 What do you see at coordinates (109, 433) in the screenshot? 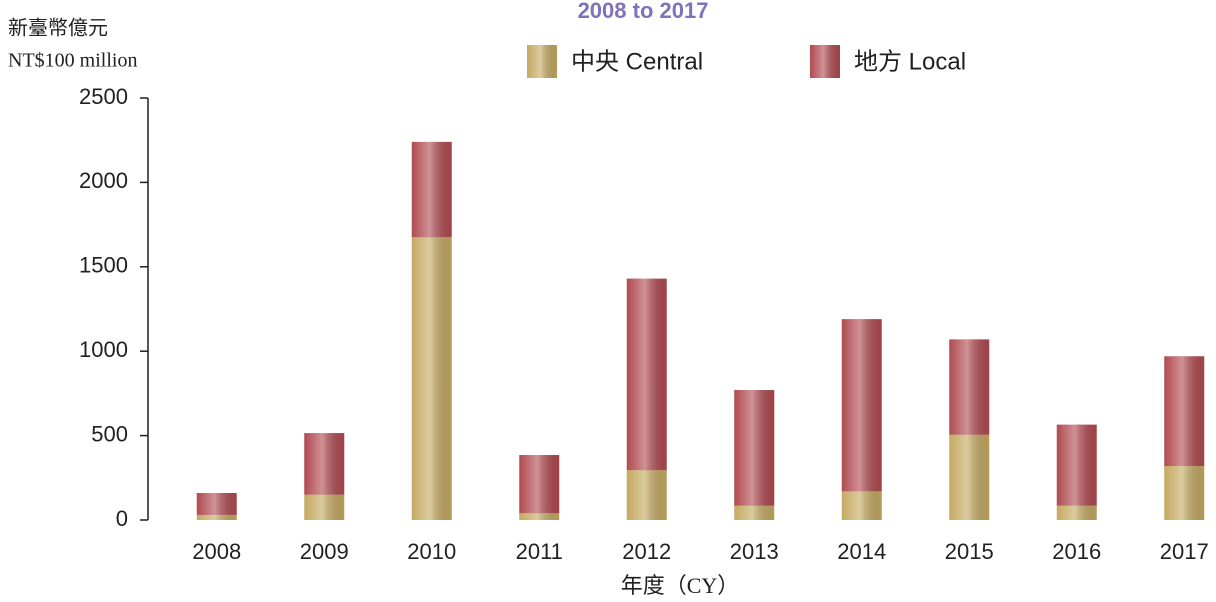
I see `y-tick-label: 500` at bounding box center [109, 433].